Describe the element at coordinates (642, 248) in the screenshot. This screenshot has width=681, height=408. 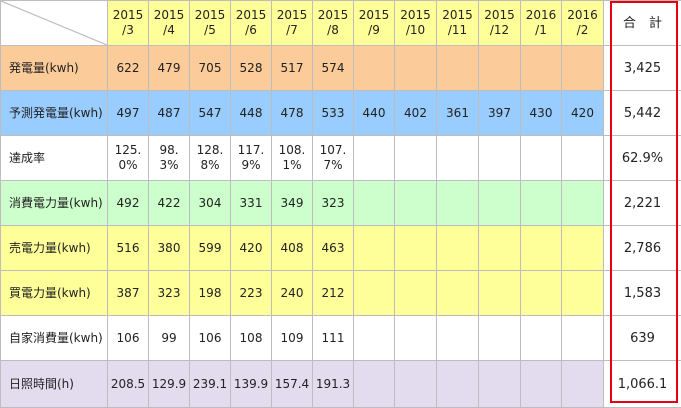
I see `total-cell: 2,786` at that location.